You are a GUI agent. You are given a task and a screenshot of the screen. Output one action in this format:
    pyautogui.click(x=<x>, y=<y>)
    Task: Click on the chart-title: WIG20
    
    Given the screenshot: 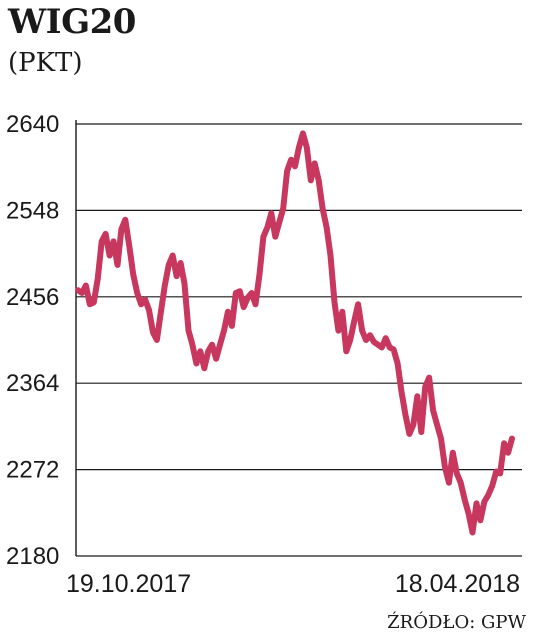 What is the action you would take?
    pyautogui.click(x=72, y=22)
    